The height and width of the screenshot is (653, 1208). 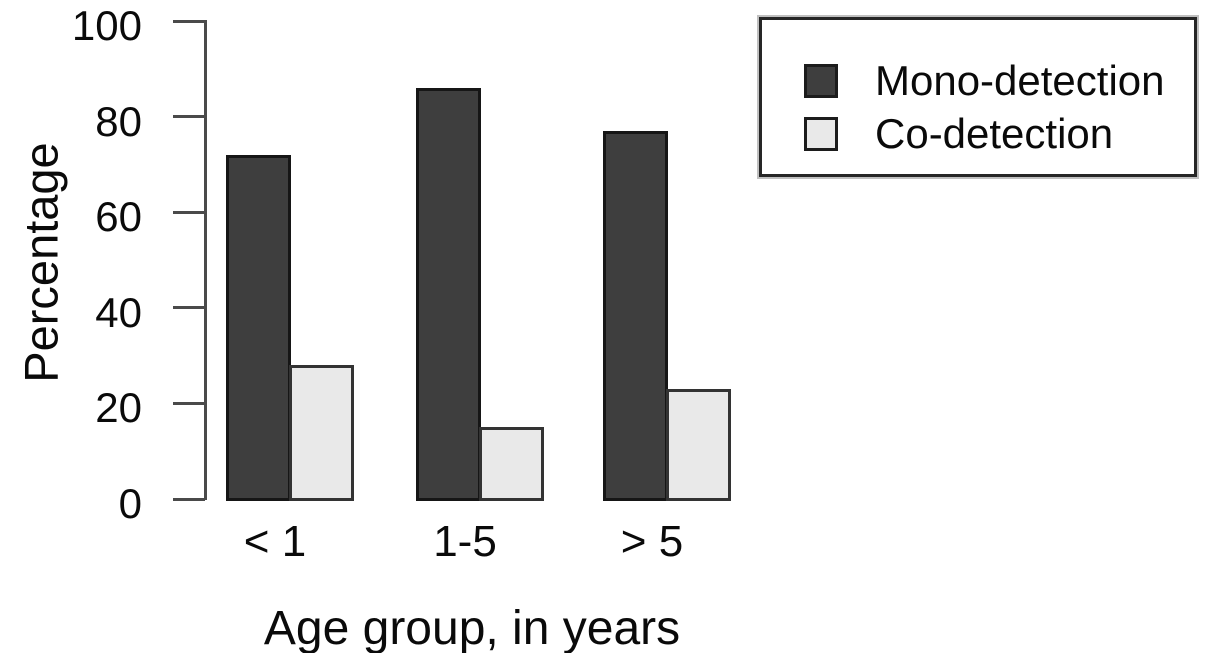 I want to click on legend-item-mono-detection: Mono-detection, so click(x=978, y=80).